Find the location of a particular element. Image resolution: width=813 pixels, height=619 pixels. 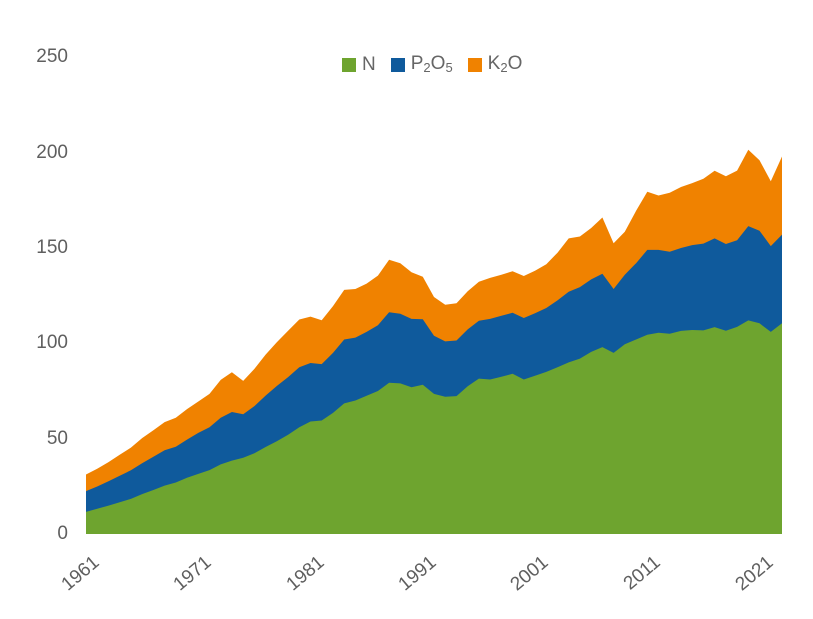

legend-swatch-p2o5 is located at coordinates (397, 64).